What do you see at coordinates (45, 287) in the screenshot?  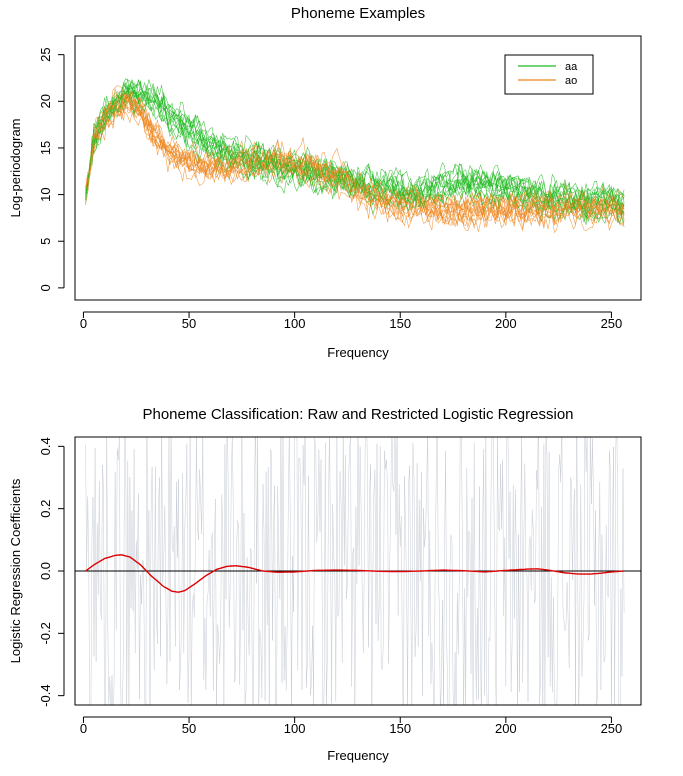 I see `y-tick-label: 0` at bounding box center [45, 287].